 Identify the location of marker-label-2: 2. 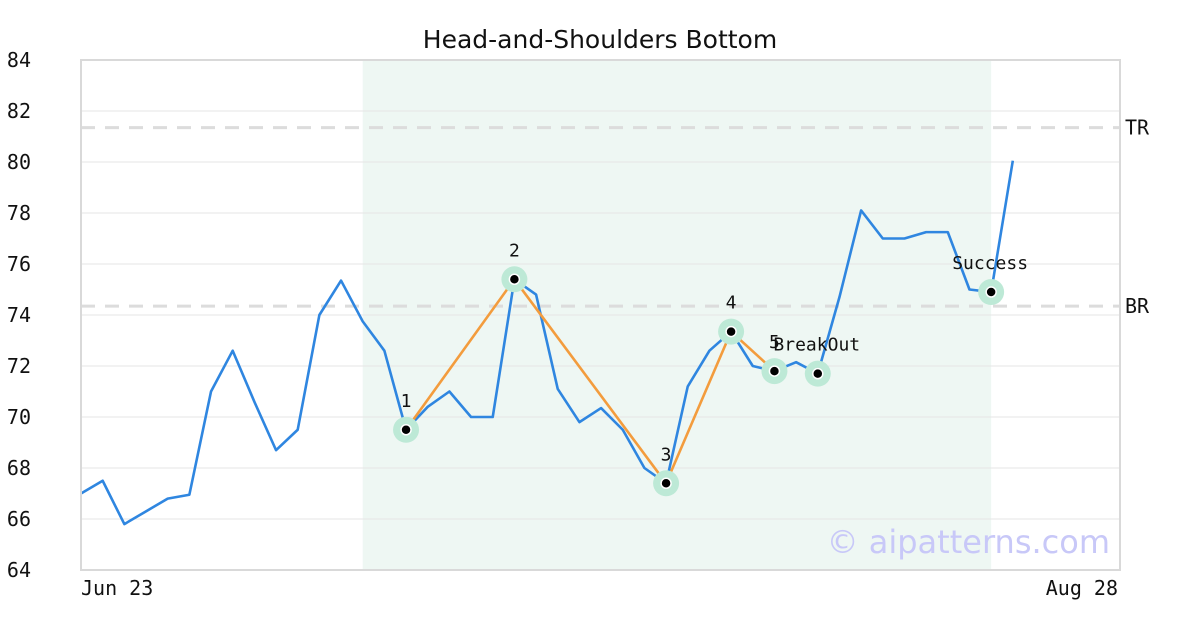
(514, 250).